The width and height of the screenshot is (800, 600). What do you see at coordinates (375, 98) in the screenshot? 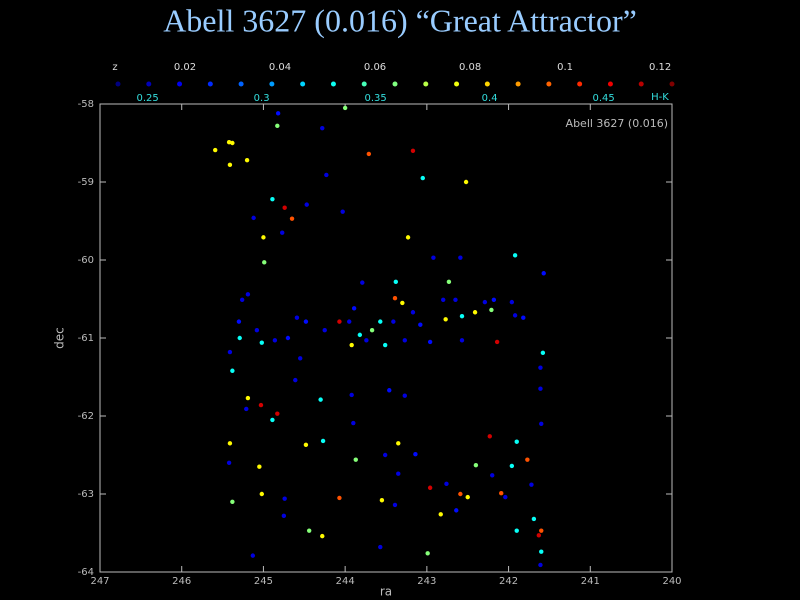
I see `colorbar-tick-label: 0.35` at bounding box center [375, 98].